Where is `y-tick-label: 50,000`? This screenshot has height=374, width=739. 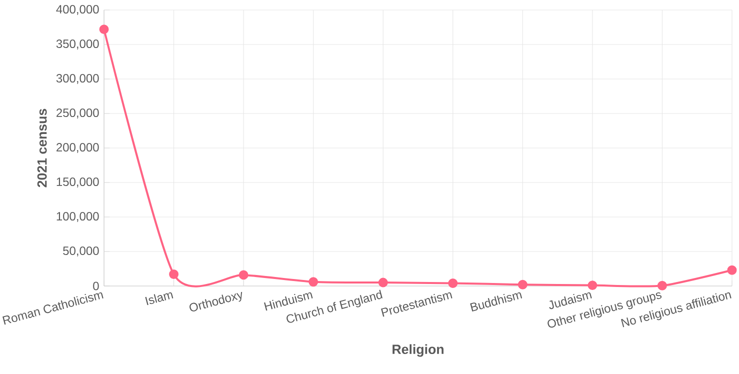 y-tick-label: 50,000 is located at coordinates (81, 251).